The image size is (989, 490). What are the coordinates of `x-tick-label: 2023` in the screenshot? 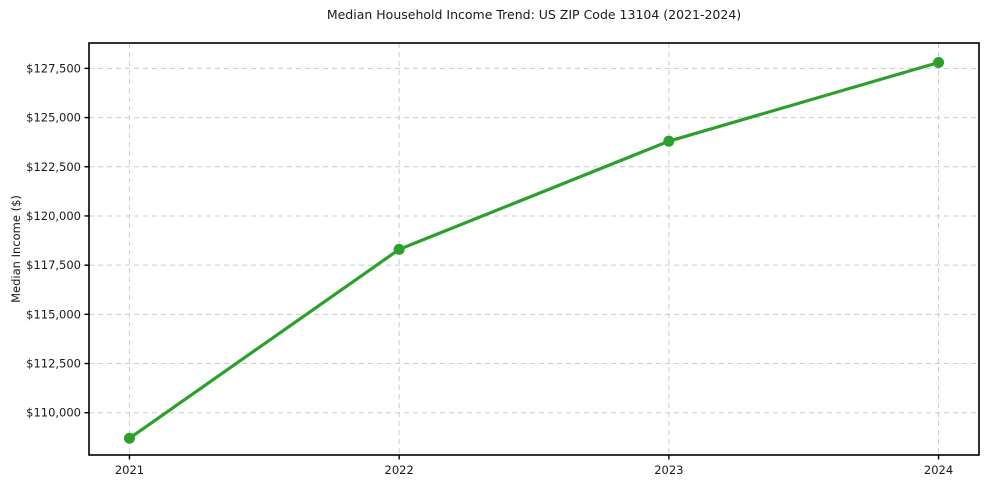 It's located at (668, 470).